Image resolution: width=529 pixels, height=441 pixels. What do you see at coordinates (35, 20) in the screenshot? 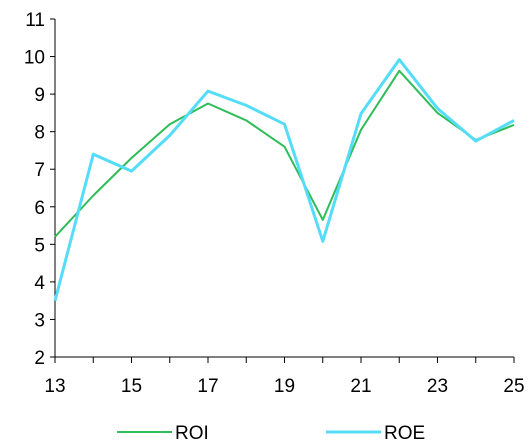
I see `y-tick-label: 11` at bounding box center [35, 20].